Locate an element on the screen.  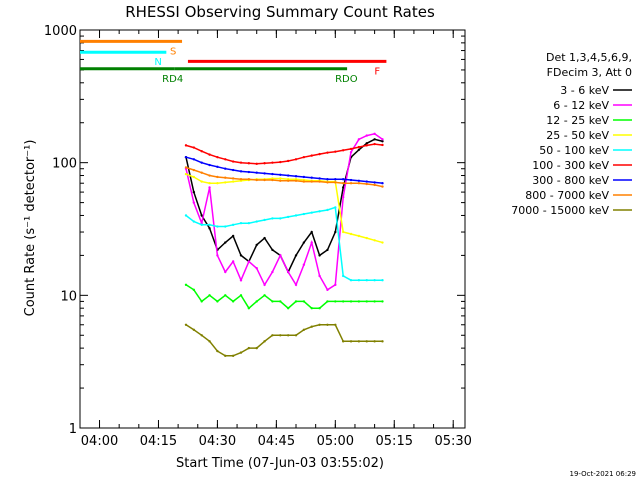
segment-rdo-label: RDO is located at coordinates (346, 79).